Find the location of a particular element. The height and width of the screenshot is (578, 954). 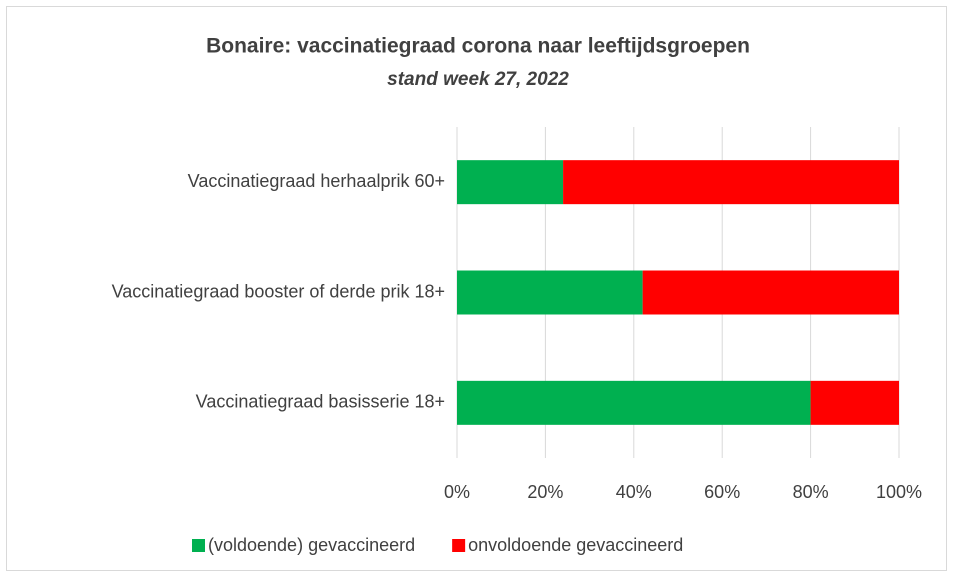

legend-label: (voldoende) gevaccineerd is located at coordinates (311, 545).